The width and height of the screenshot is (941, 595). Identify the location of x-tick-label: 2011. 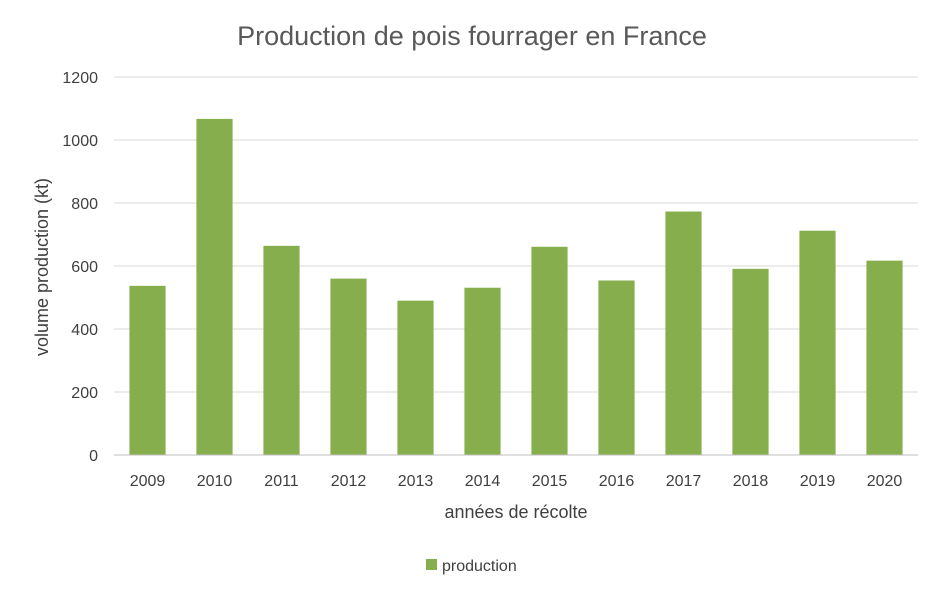
(281, 481).